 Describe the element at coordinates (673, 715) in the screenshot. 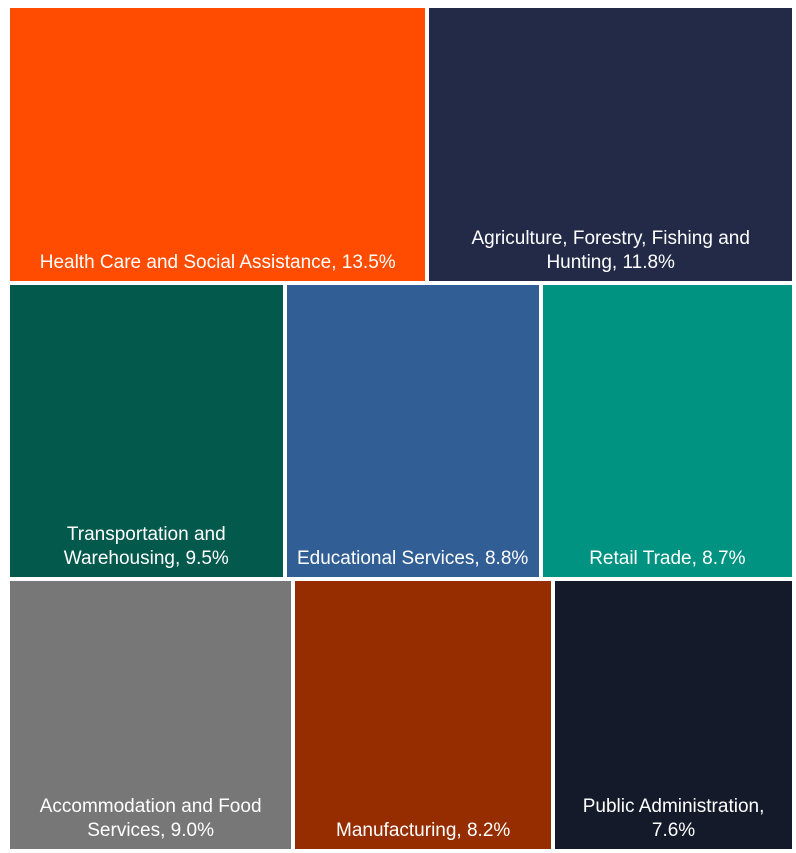

I see `treemap-tile: Public Administration, 7.6%` at that location.